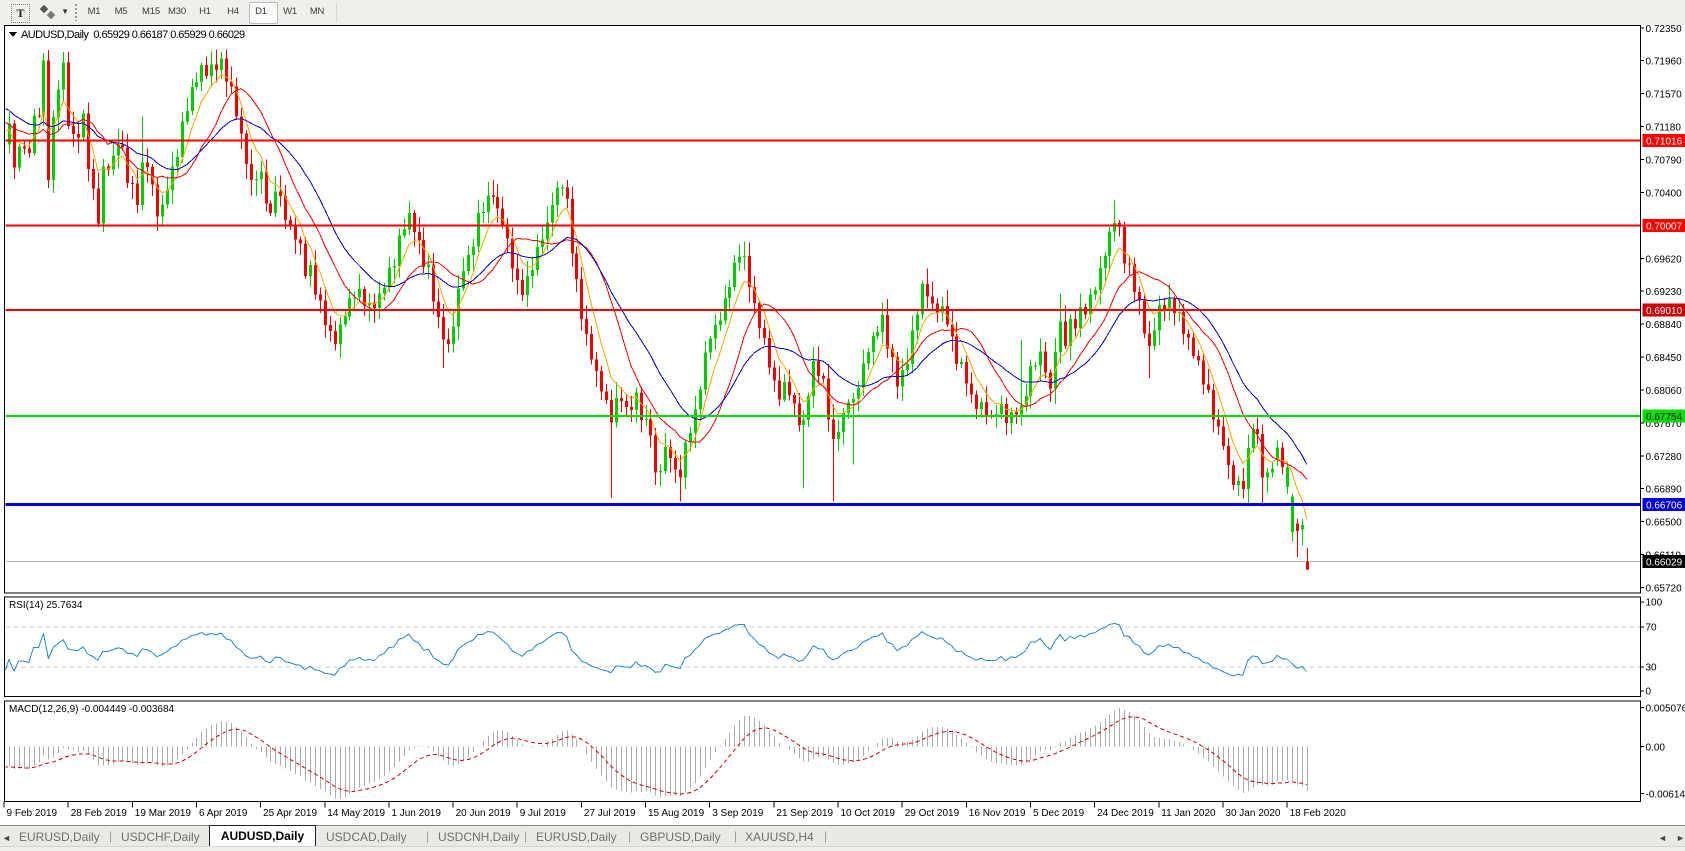  Describe the element at coordinates (1664, 562) in the screenshot. I see `svg-text: 0.66029` at that location.